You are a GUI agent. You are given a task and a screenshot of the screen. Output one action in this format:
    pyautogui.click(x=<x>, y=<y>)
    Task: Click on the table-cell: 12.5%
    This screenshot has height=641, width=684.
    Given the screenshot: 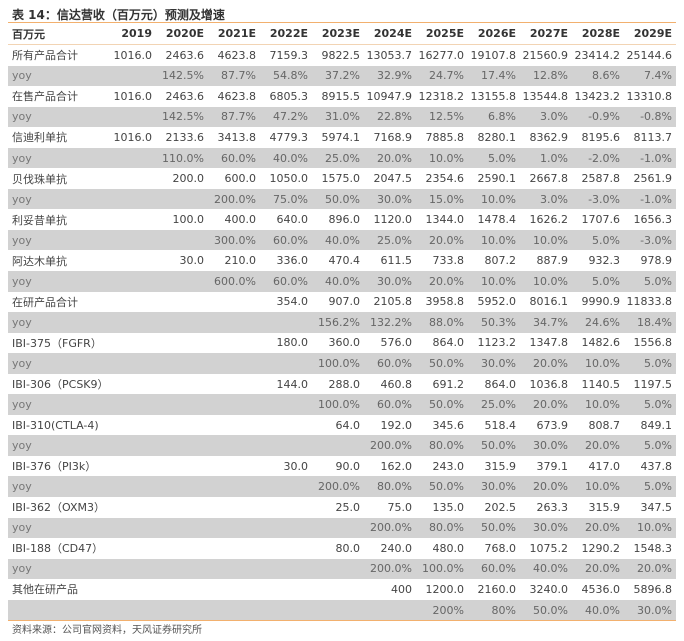 What is the action you would take?
    pyautogui.click(x=446, y=117)
    